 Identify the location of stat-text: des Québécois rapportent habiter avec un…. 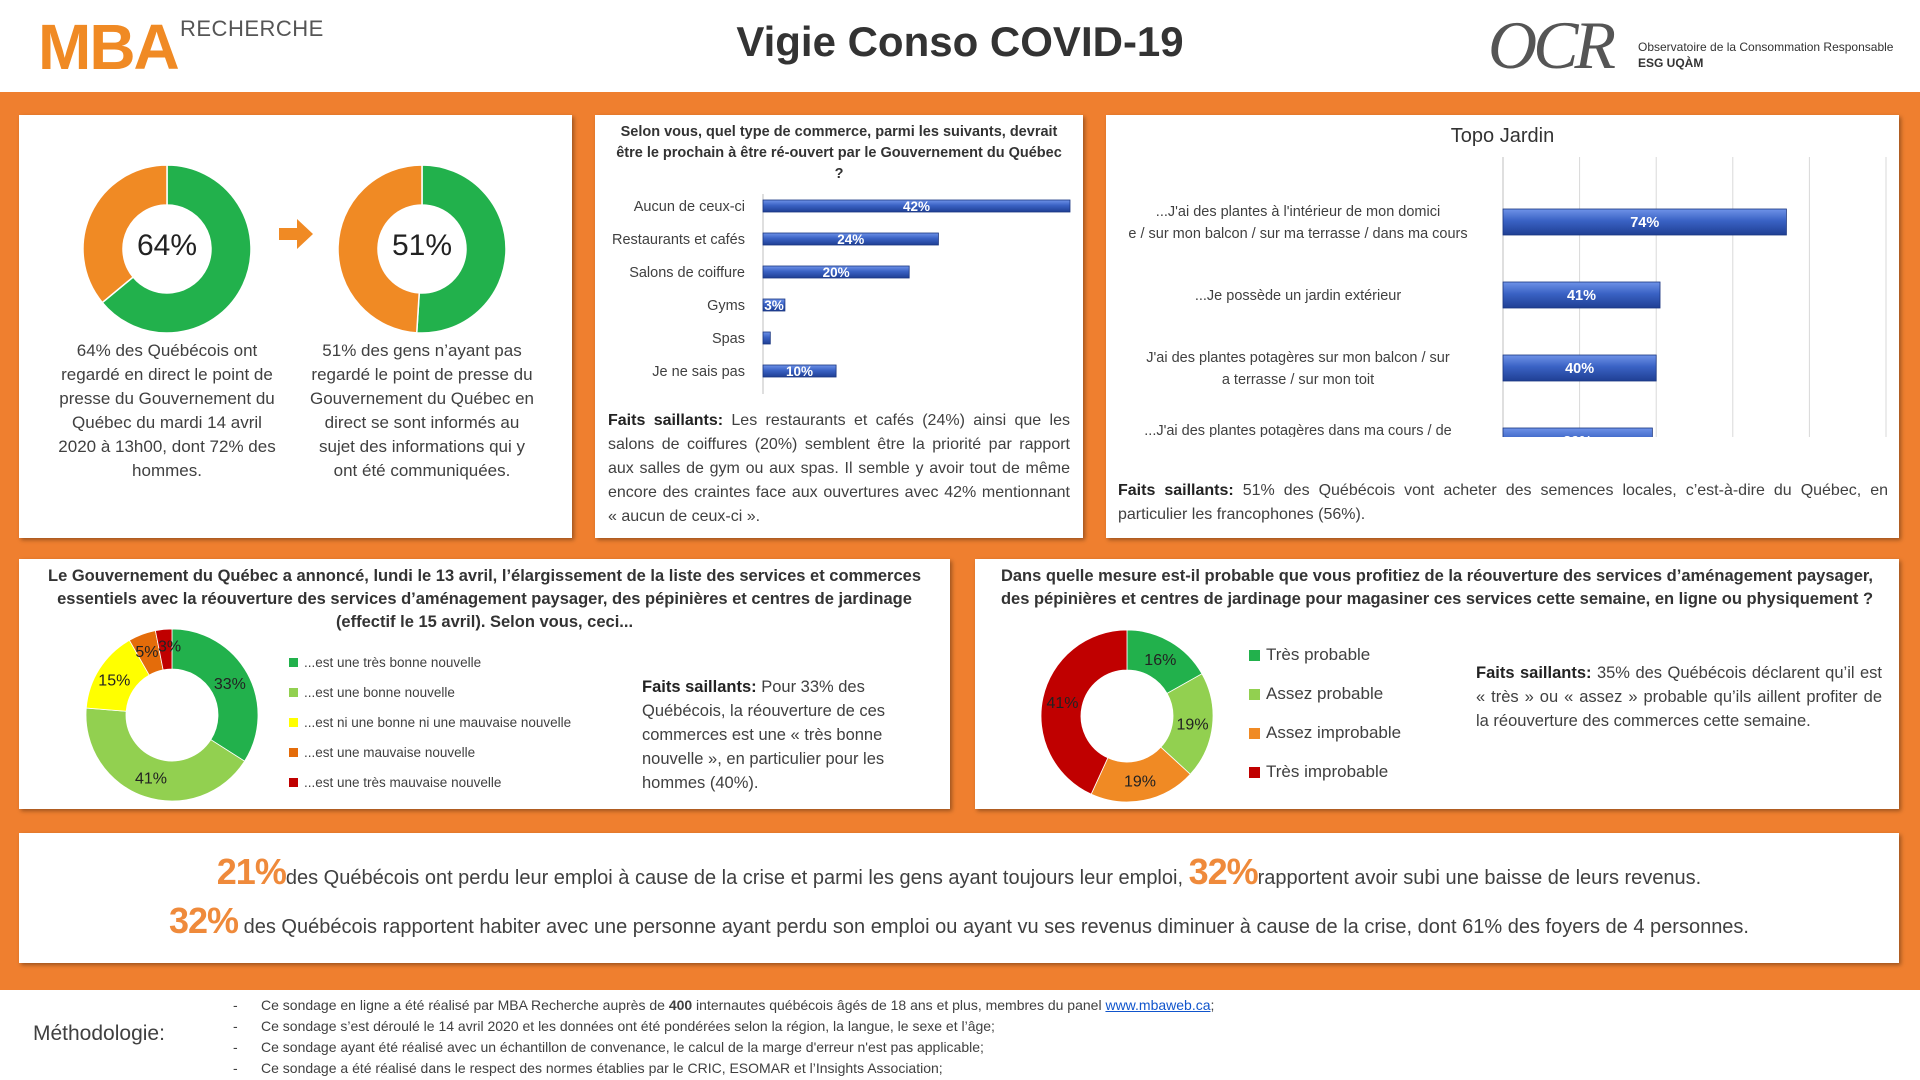
(993, 927).